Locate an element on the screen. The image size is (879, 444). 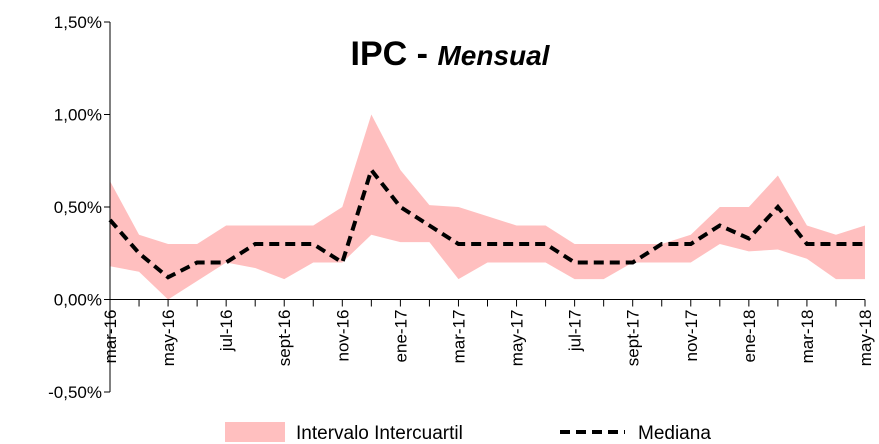
x-tick-label: may-16 is located at coordinates (168, 338).